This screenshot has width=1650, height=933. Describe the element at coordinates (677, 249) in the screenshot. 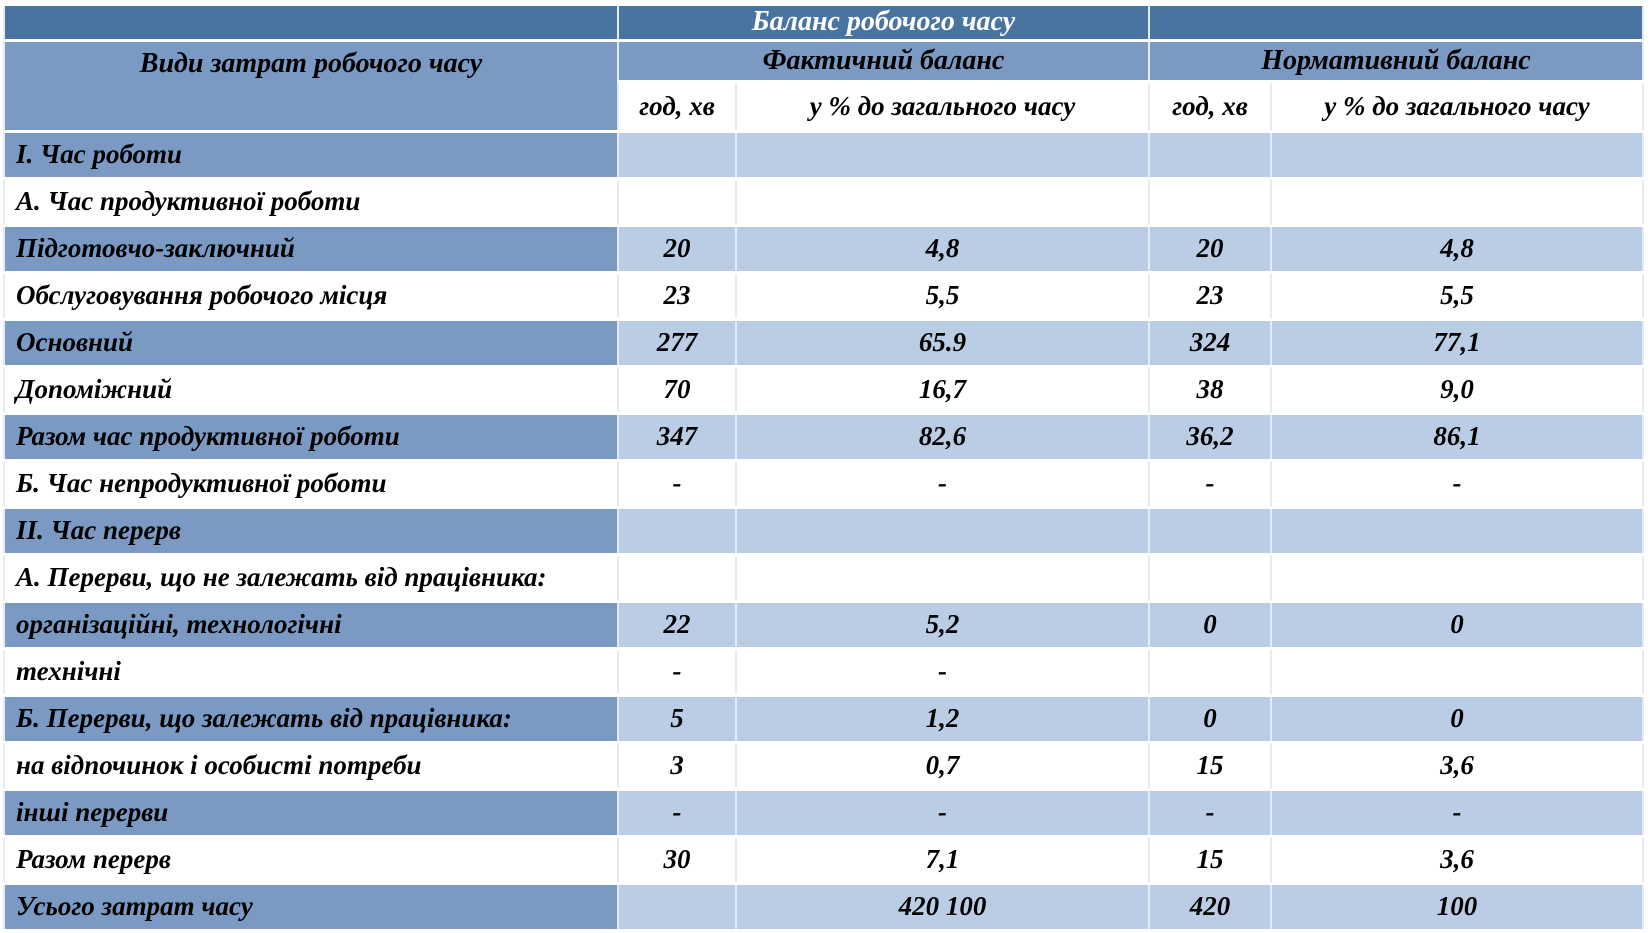

I see `value-cell: 20` at that location.